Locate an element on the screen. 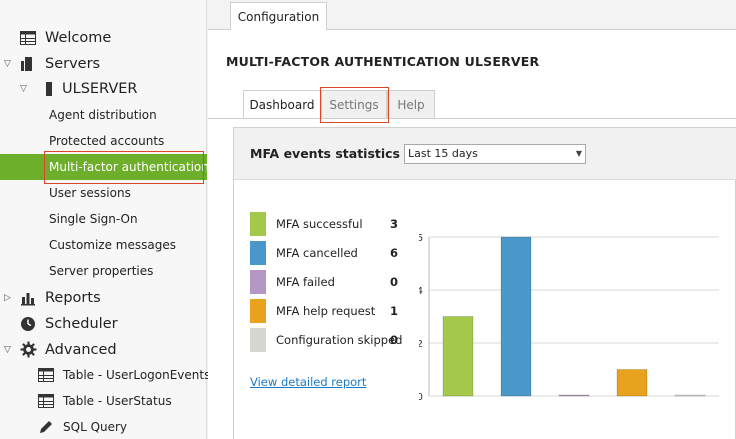 This screenshot has width=736, height=439. nav-table-userstatus: Table - UserStatus is located at coordinates (103, 401).